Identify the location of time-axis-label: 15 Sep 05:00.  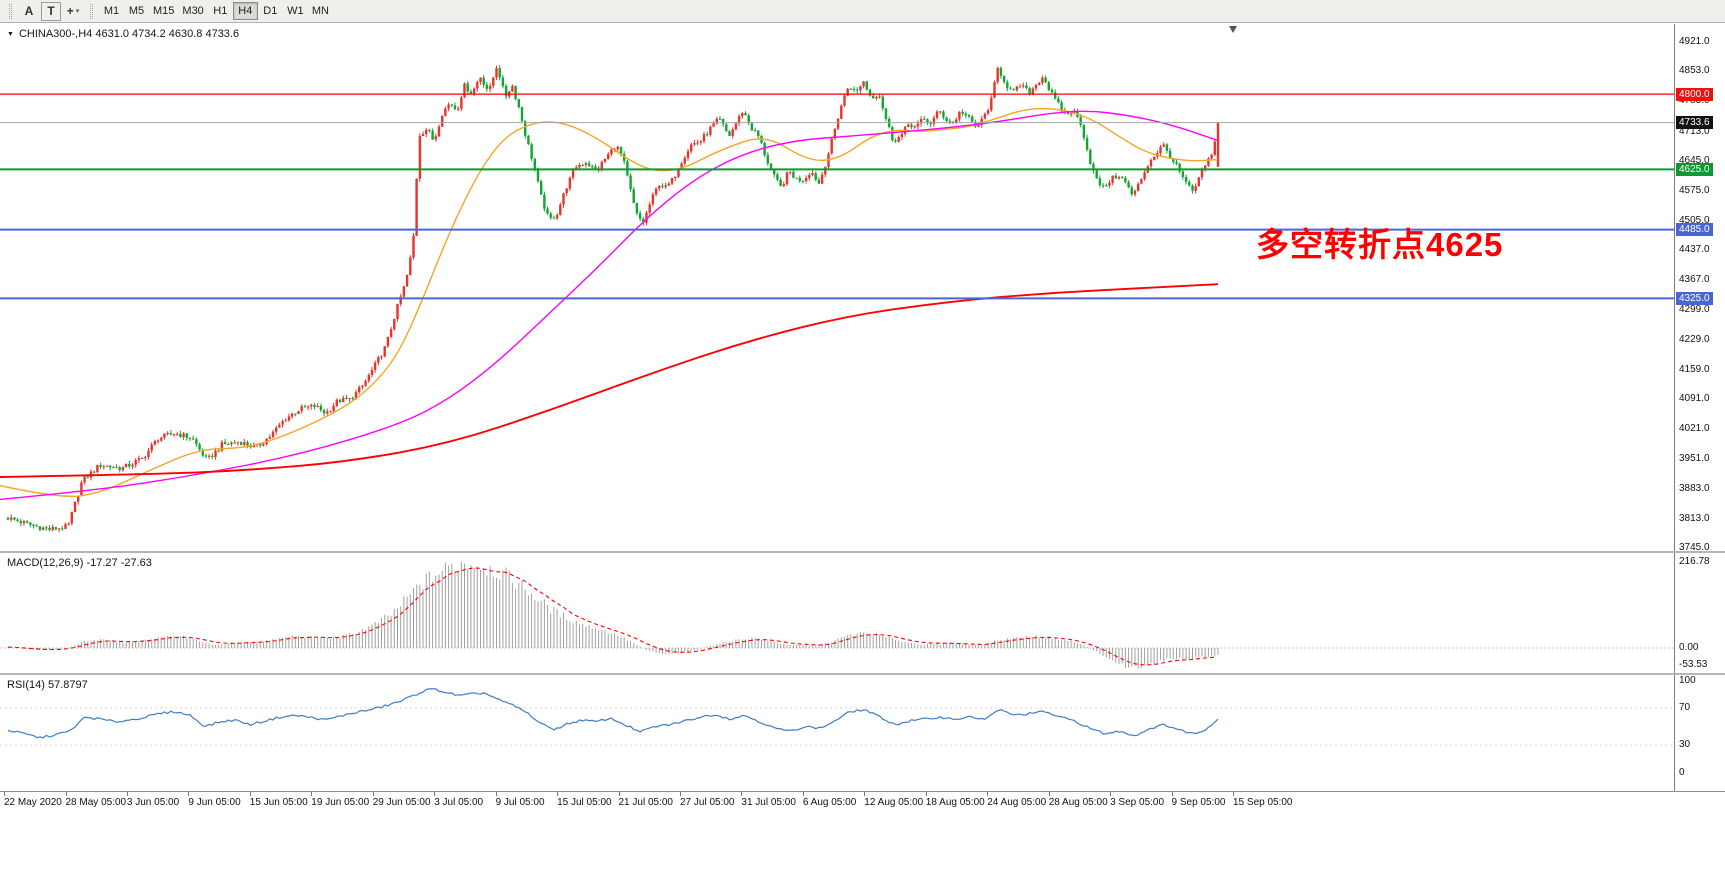
(1263, 802).